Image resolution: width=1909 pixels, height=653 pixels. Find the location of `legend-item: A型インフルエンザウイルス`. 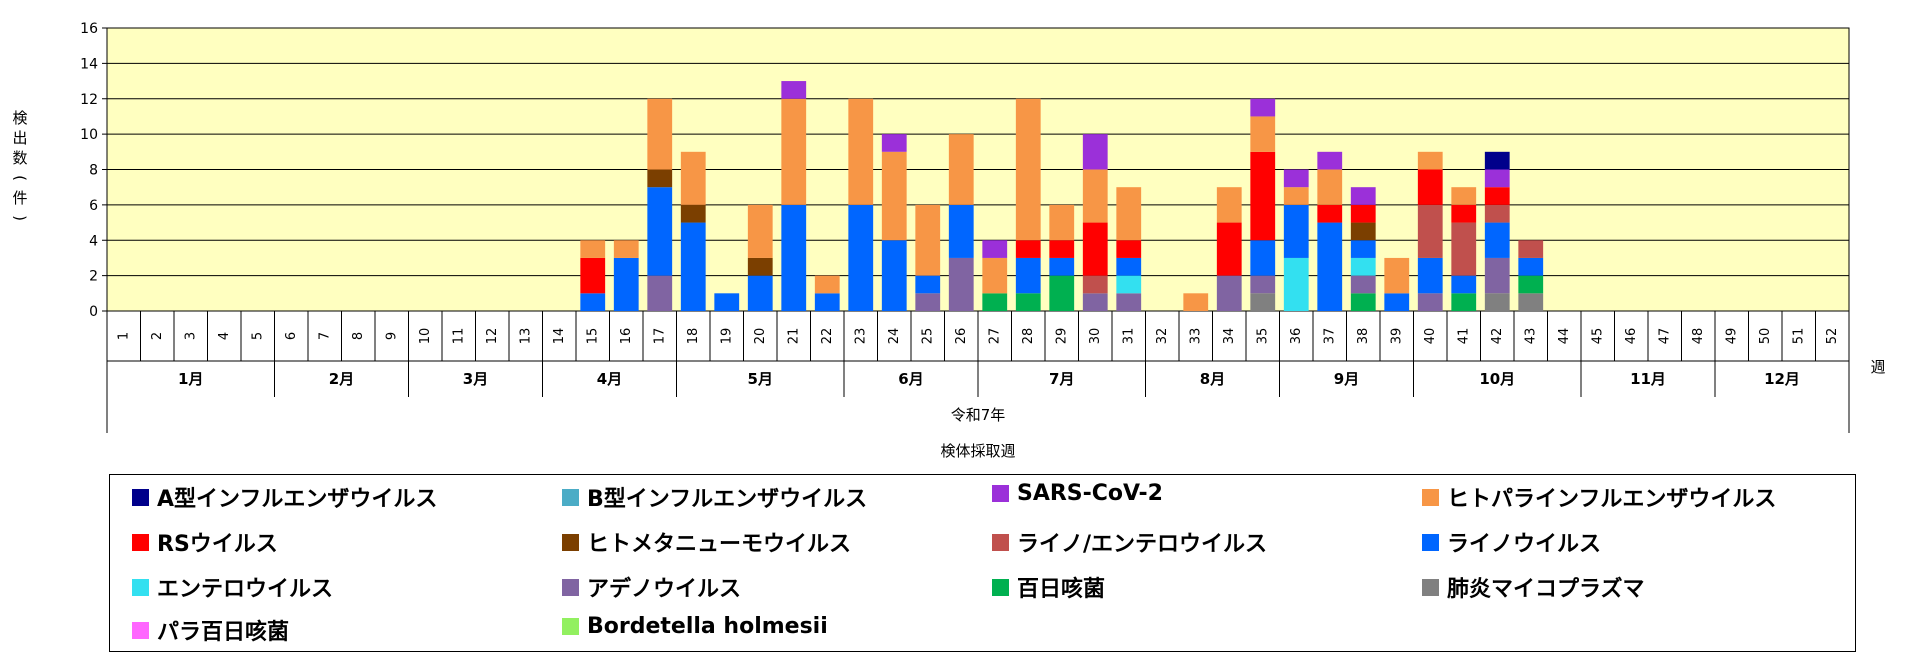

legend-item: A型インフルエンザウイルス is located at coordinates (284, 497).